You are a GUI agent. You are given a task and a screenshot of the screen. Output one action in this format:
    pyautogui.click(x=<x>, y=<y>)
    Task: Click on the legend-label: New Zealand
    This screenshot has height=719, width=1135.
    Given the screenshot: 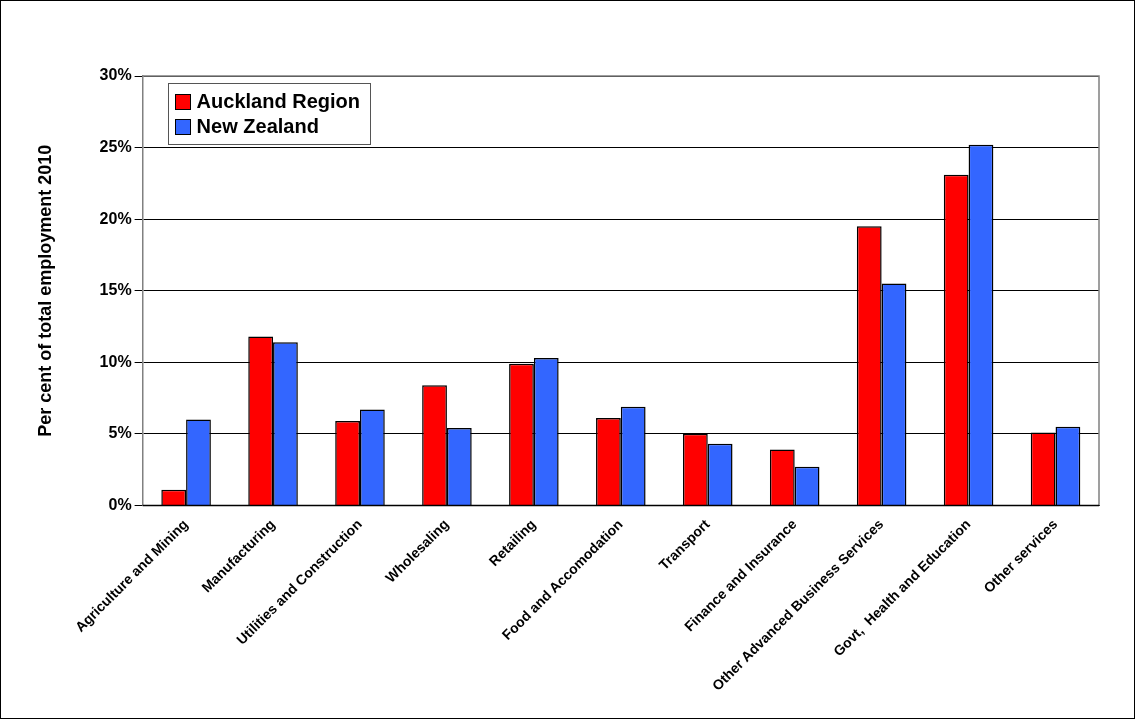 What is the action you would take?
    pyautogui.click(x=257, y=126)
    